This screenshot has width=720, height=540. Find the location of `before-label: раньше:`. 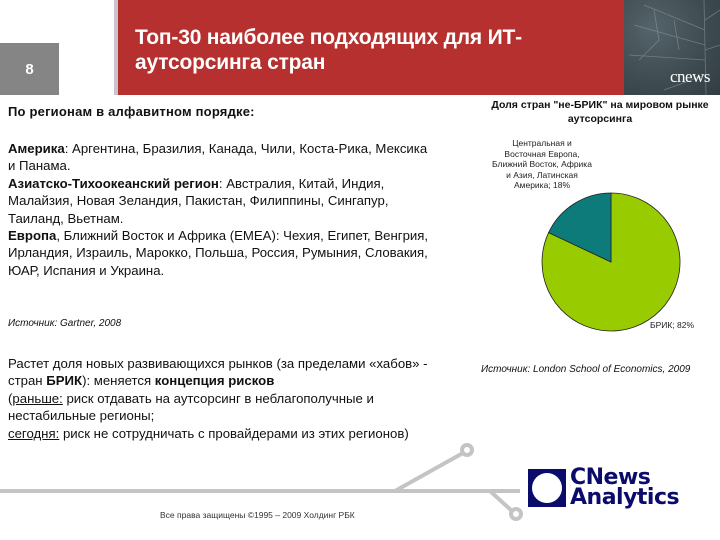

before-label: раньше: is located at coordinates (37, 398).